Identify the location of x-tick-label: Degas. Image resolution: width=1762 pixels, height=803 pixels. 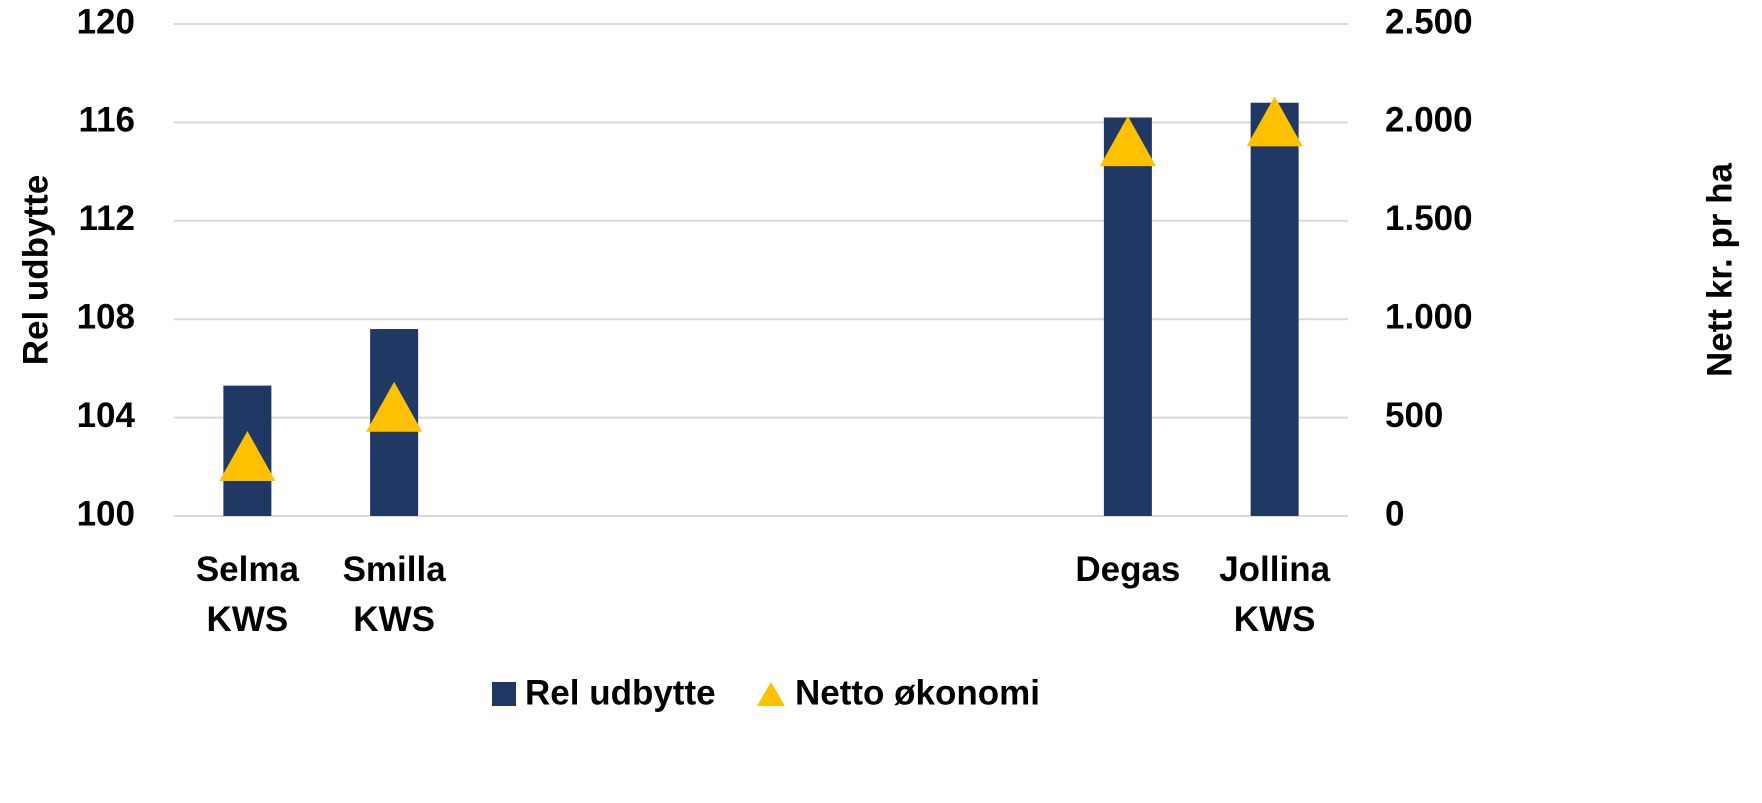
(1128, 569).